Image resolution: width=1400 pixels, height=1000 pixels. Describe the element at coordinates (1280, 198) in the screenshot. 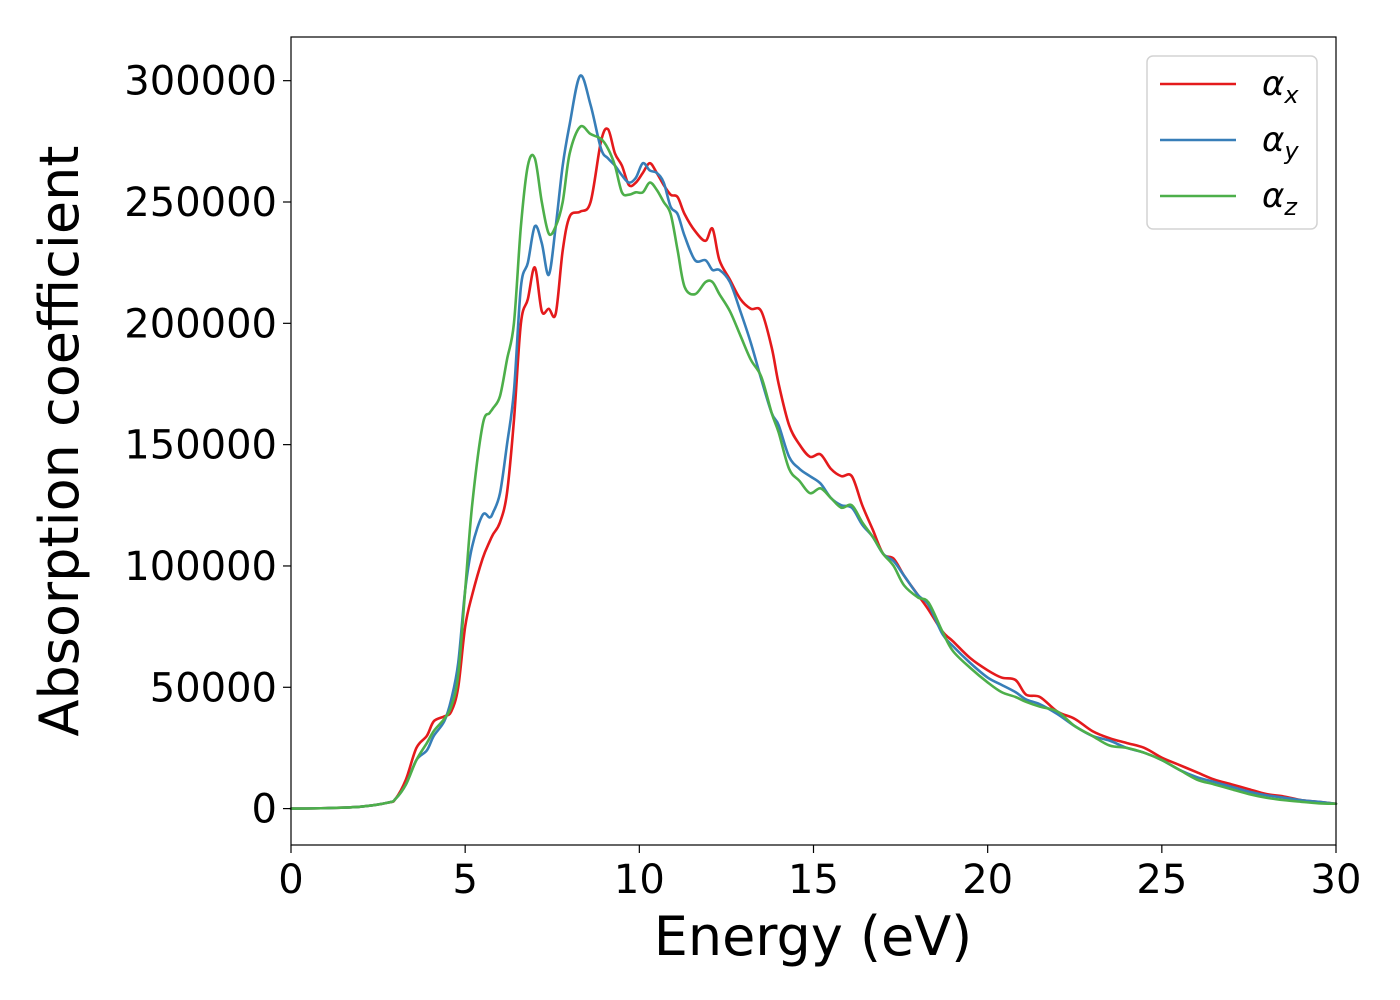

I see `legend-label-z: αz` at that location.